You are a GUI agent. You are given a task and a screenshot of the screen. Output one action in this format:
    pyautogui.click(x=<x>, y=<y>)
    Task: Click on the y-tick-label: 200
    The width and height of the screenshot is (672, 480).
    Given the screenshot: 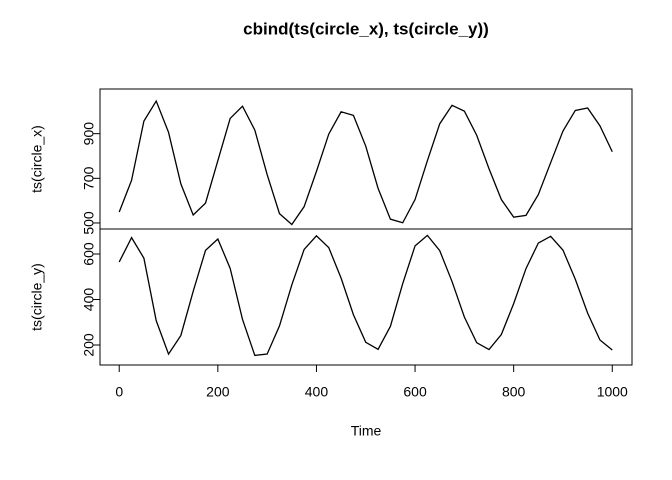 What is the action you would take?
    pyautogui.click(x=89, y=345)
    